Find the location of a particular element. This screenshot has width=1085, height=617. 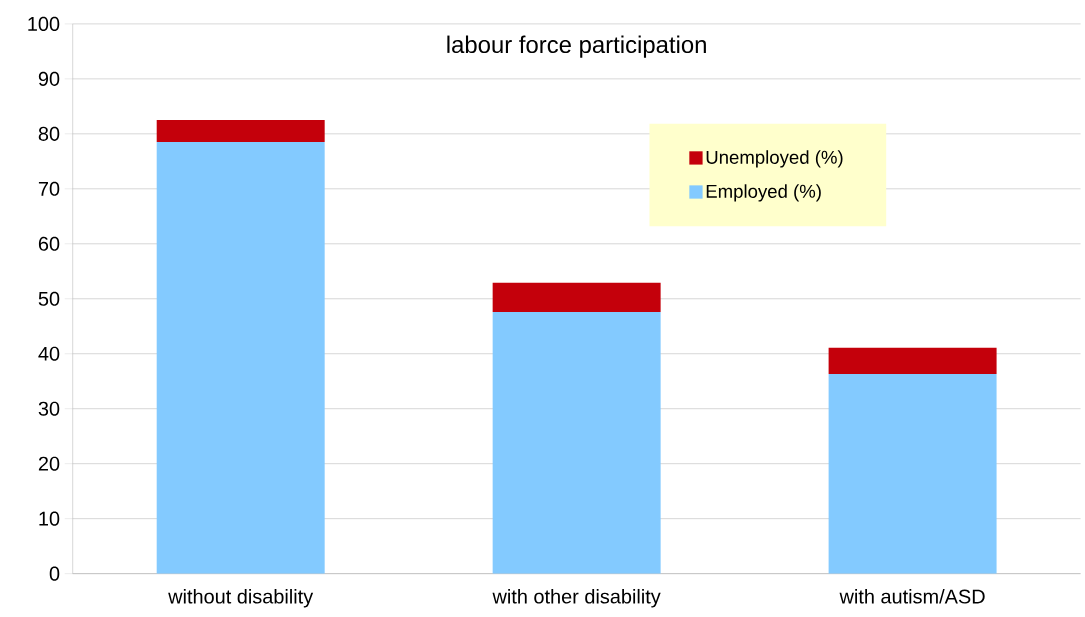

y-tick-label: 0 is located at coordinates (54, 573).